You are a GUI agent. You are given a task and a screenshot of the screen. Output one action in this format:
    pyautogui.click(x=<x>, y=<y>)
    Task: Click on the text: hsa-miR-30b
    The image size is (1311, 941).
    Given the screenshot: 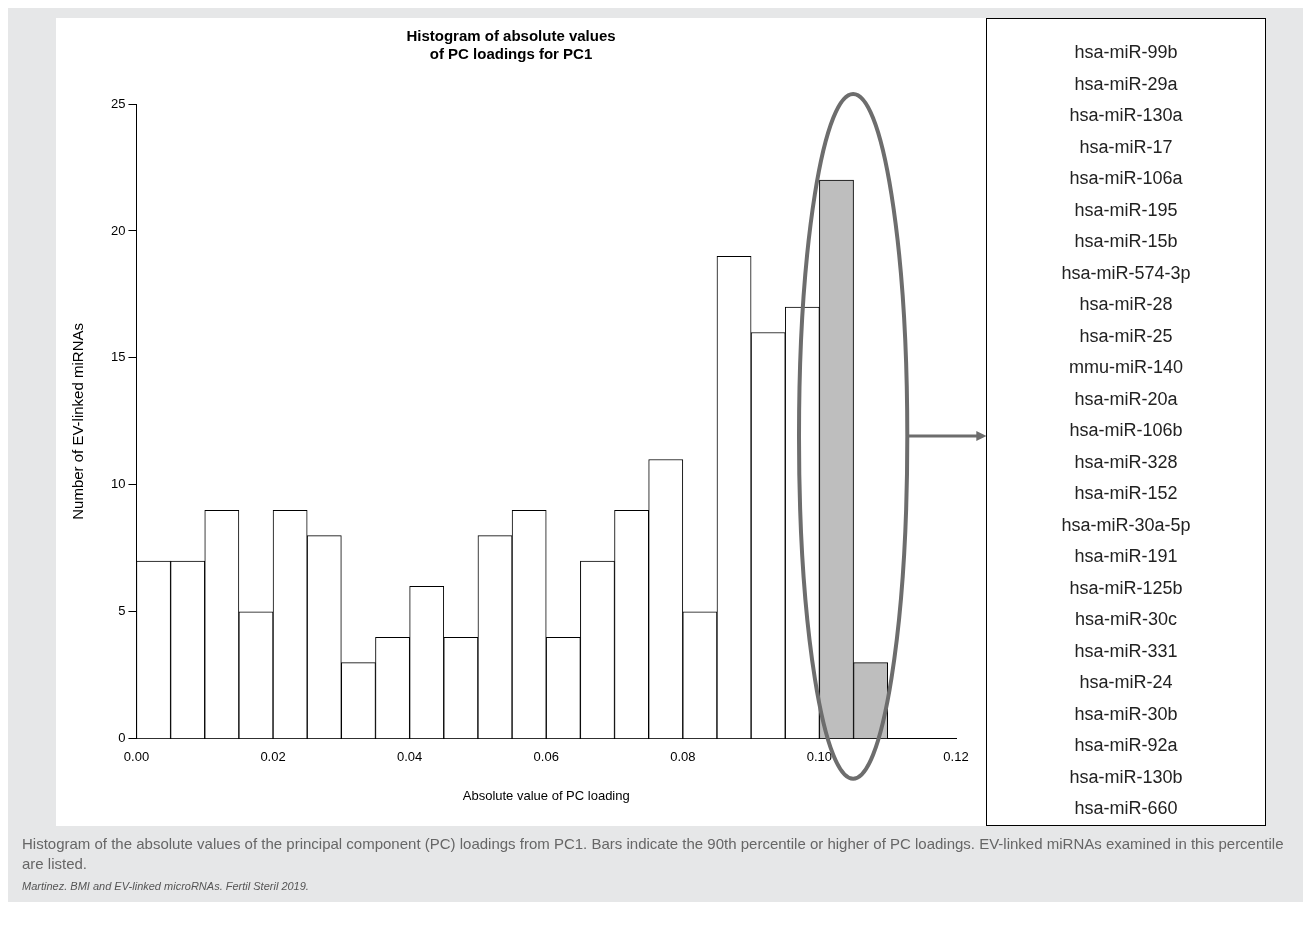 What is the action you would take?
    pyautogui.click(x=1126, y=714)
    